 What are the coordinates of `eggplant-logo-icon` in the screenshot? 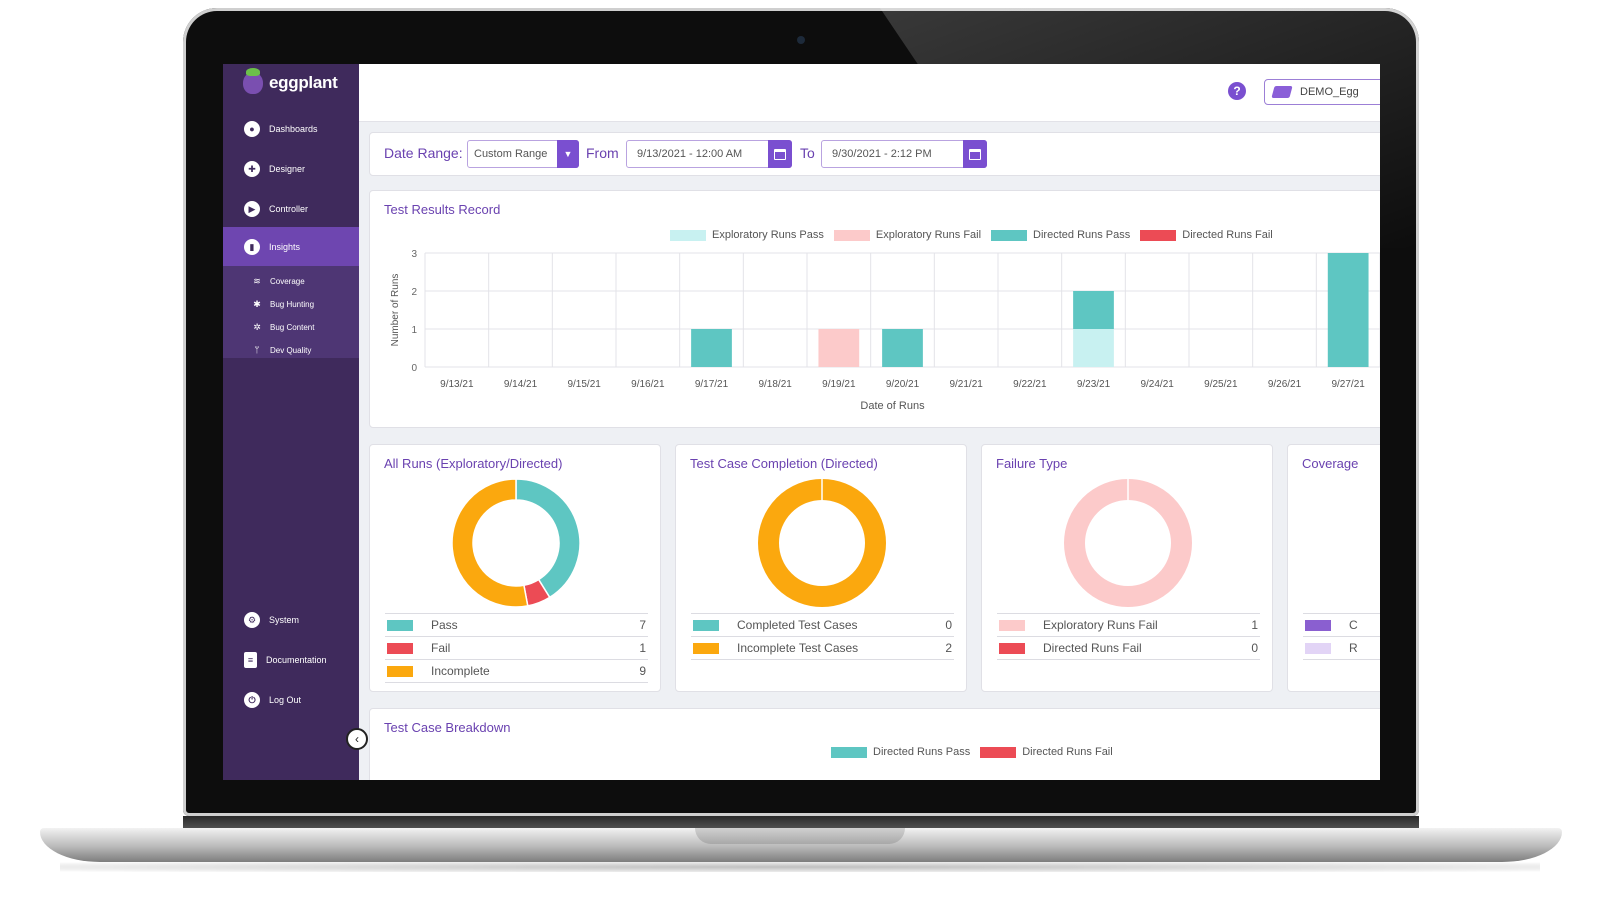 It's located at (253, 81).